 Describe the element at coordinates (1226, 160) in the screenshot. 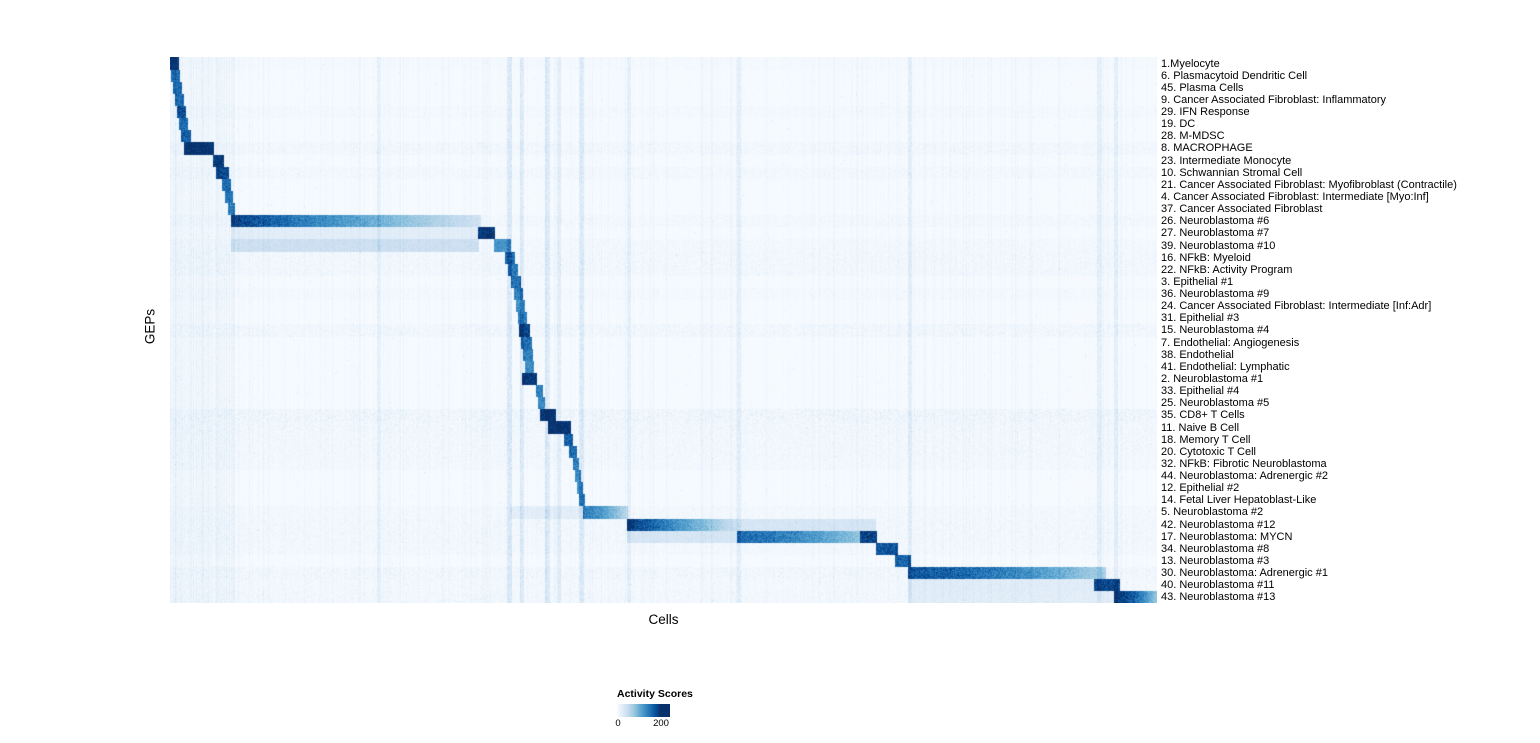

I see `gep-row-label: 23. Intermediate Monocyte` at that location.